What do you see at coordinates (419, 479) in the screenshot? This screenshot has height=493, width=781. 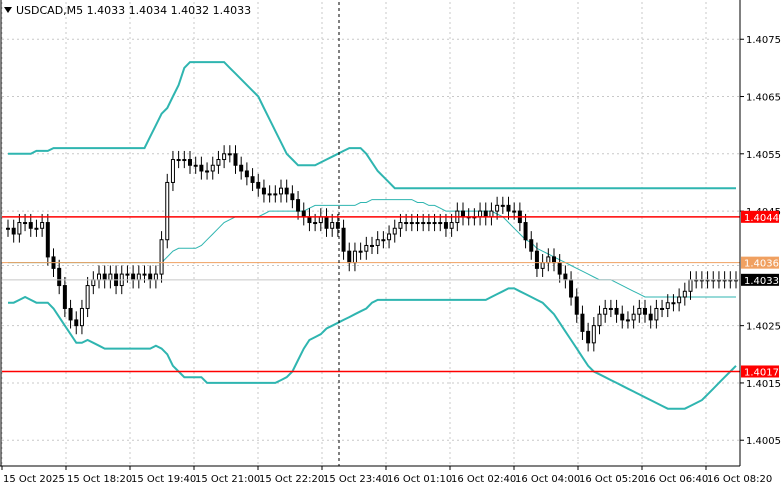 I see `time-tick-label: 16 Oct 01:10` at bounding box center [419, 479].